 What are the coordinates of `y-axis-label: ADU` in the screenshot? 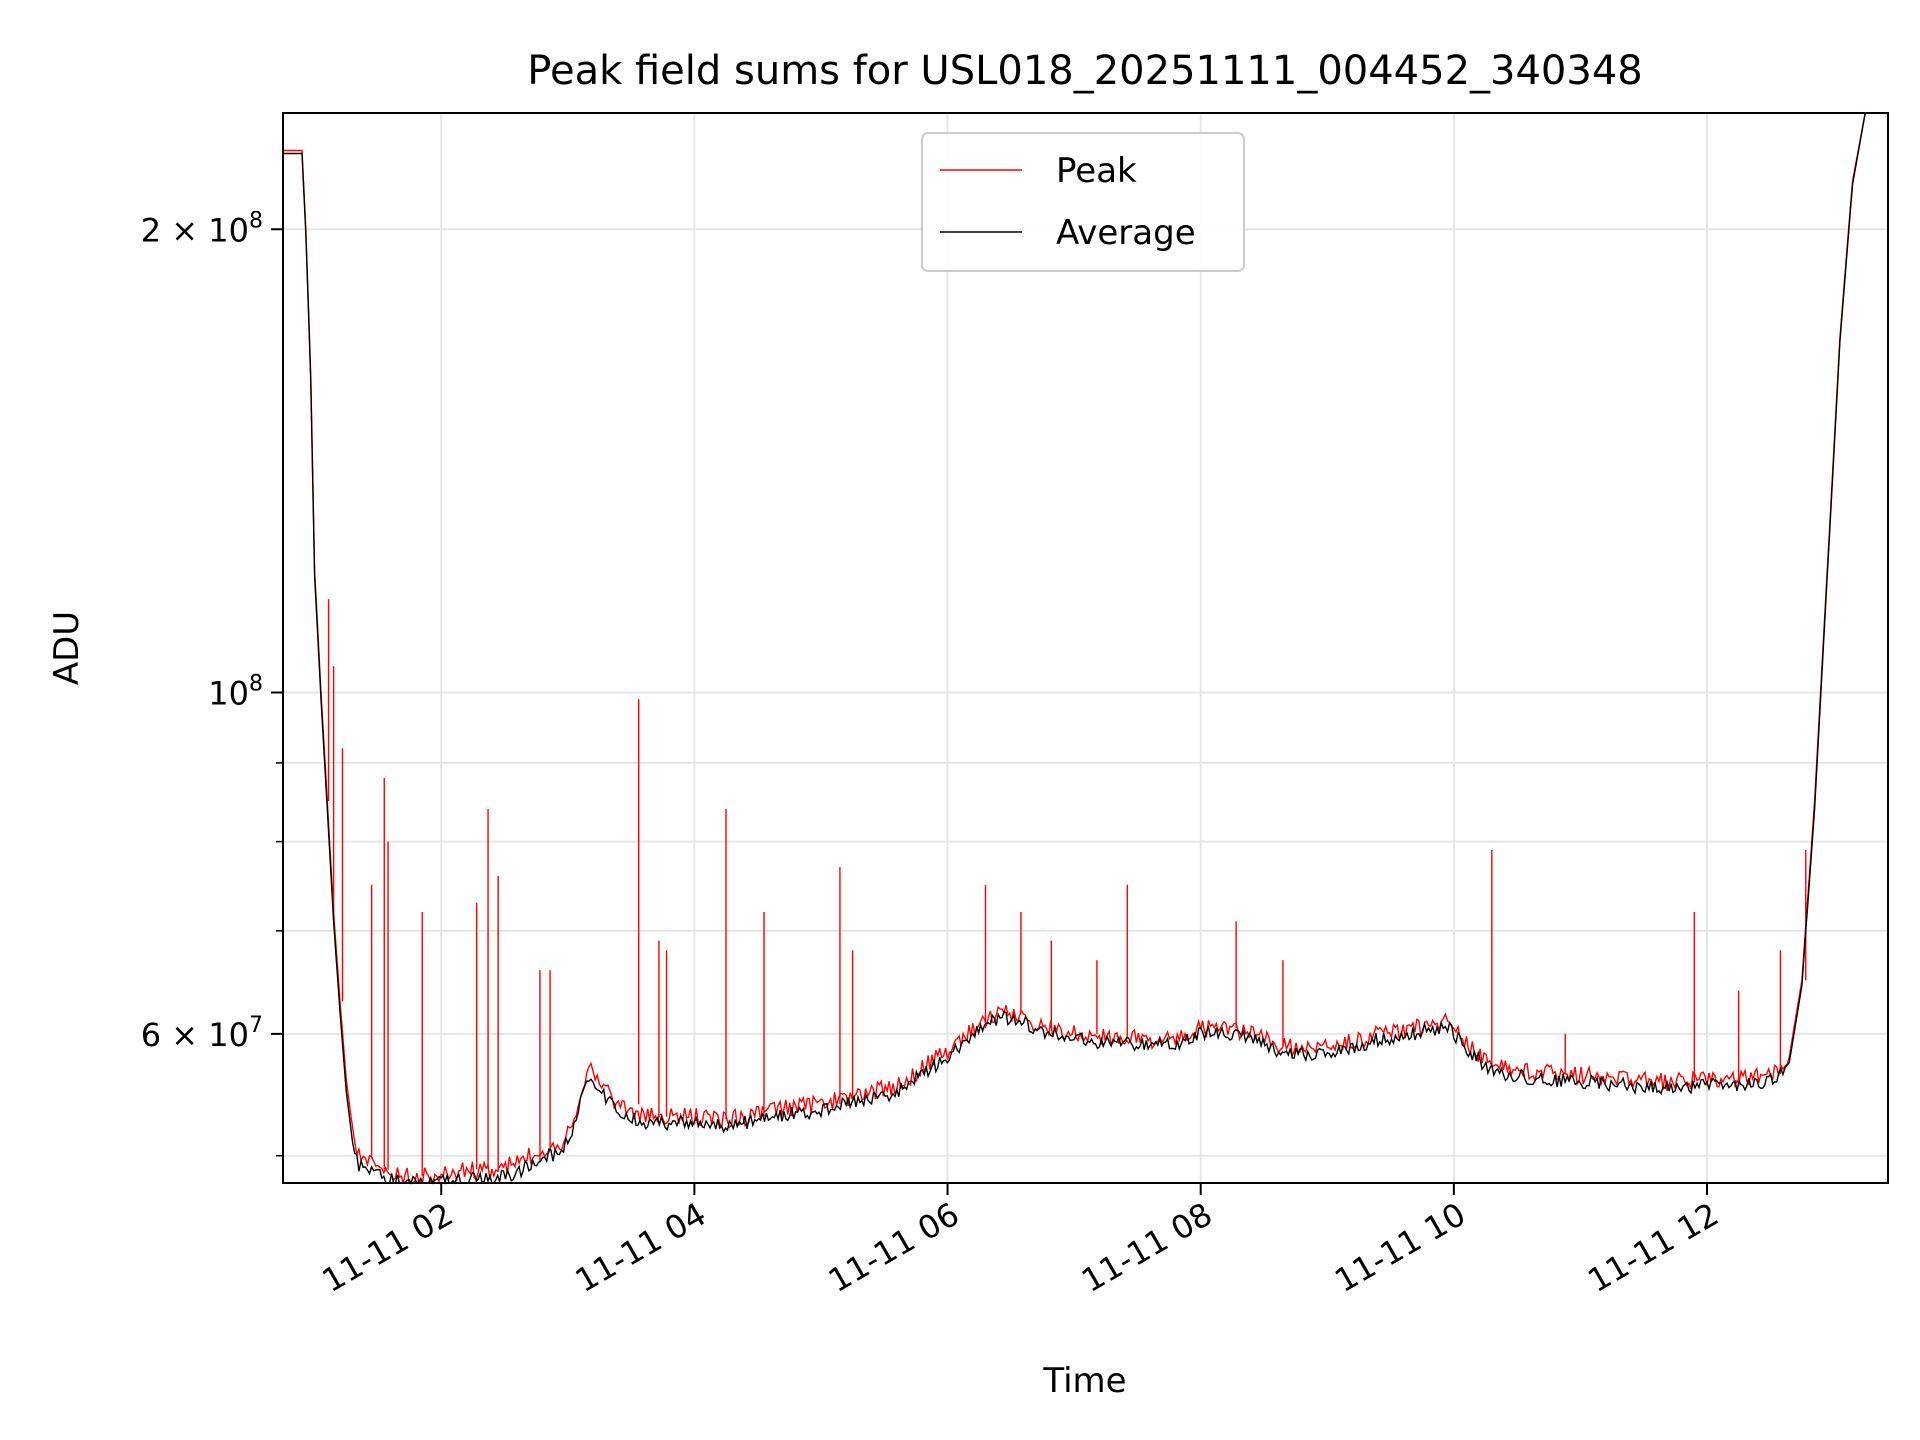 It's located at (67, 648).